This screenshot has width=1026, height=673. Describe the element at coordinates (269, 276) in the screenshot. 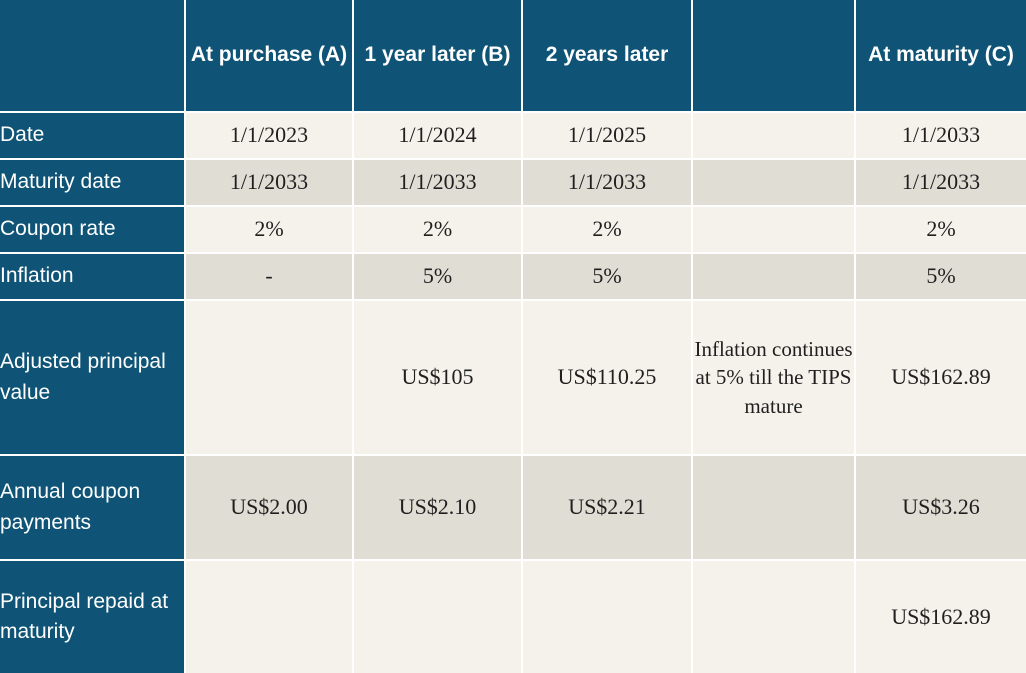

I see `table-cell: -` at that location.